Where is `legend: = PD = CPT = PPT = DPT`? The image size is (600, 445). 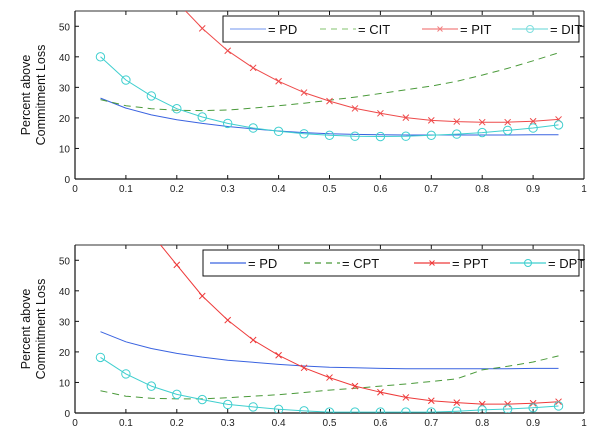
legend: = PD = CPT = PPT = DPT is located at coordinates (393, 263).